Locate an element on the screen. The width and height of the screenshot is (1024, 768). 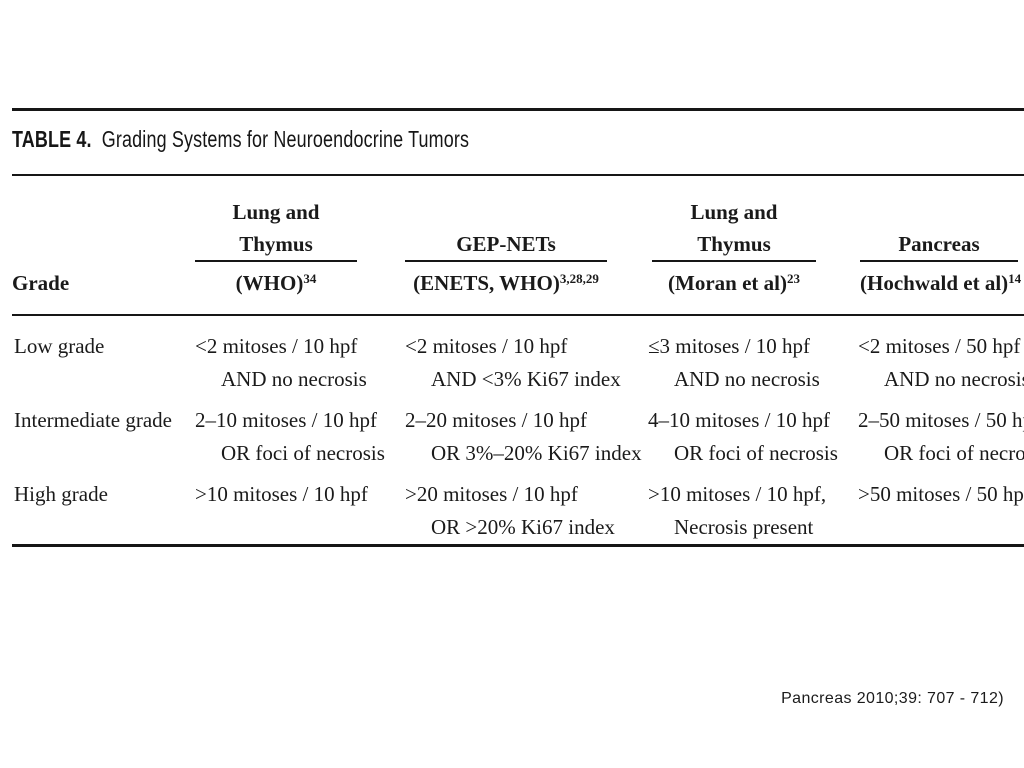
row-label: High grade is located at coordinates (61, 494).